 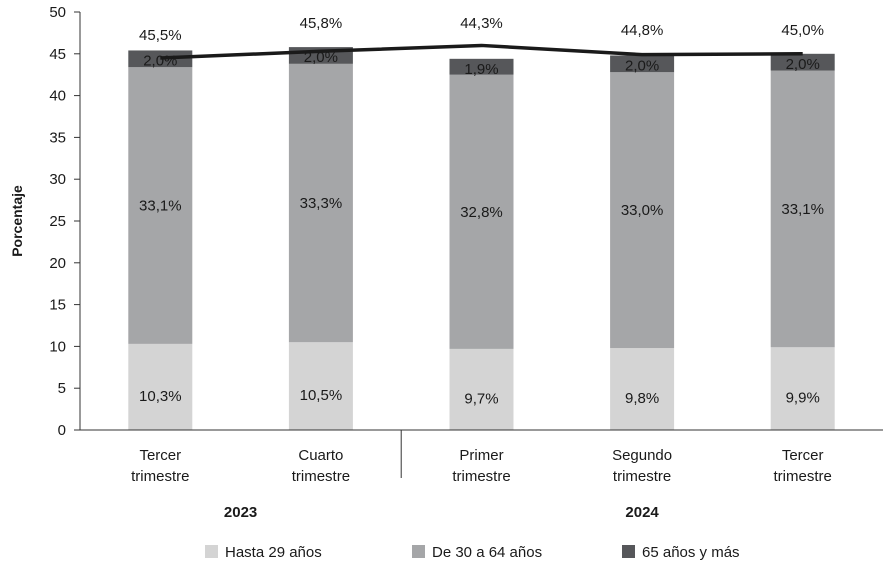 What do you see at coordinates (160, 35) in the screenshot?
I see `total-label: 45,5%` at bounding box center [160, 35].